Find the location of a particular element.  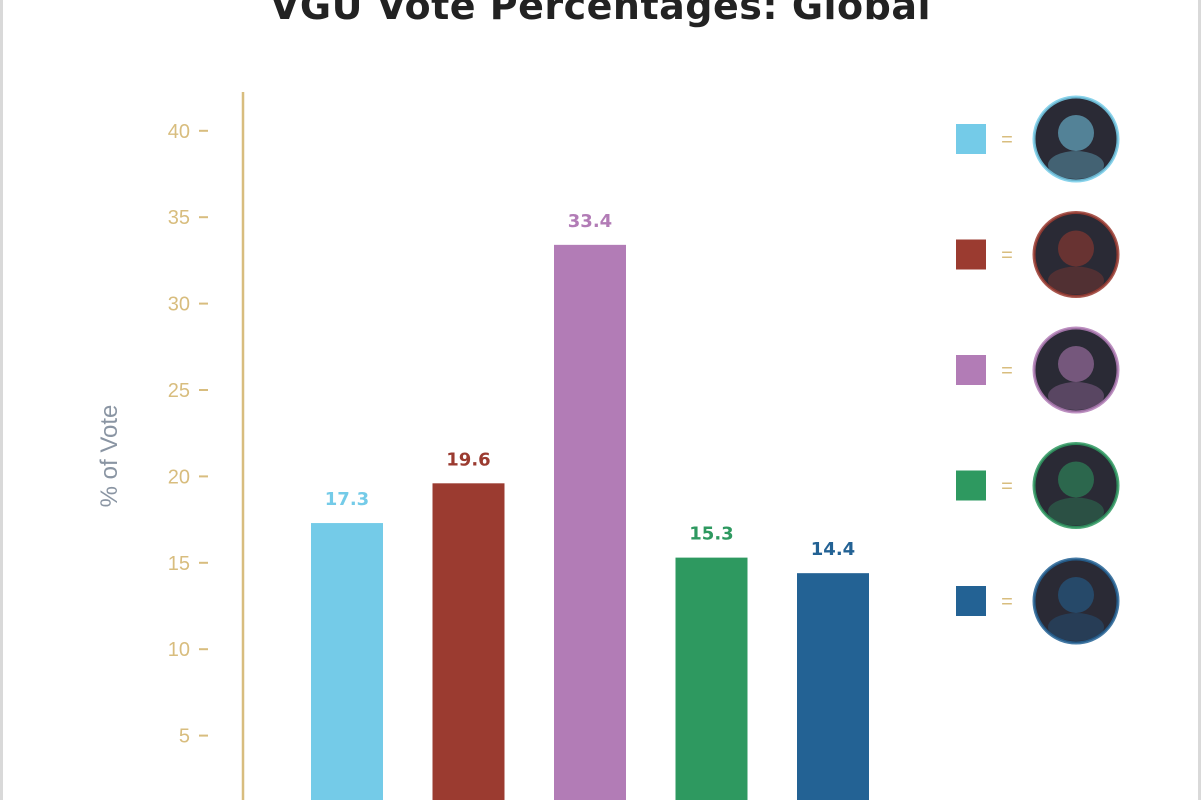

bar-value-label: 15.3 is located at coordinates (711, 534).